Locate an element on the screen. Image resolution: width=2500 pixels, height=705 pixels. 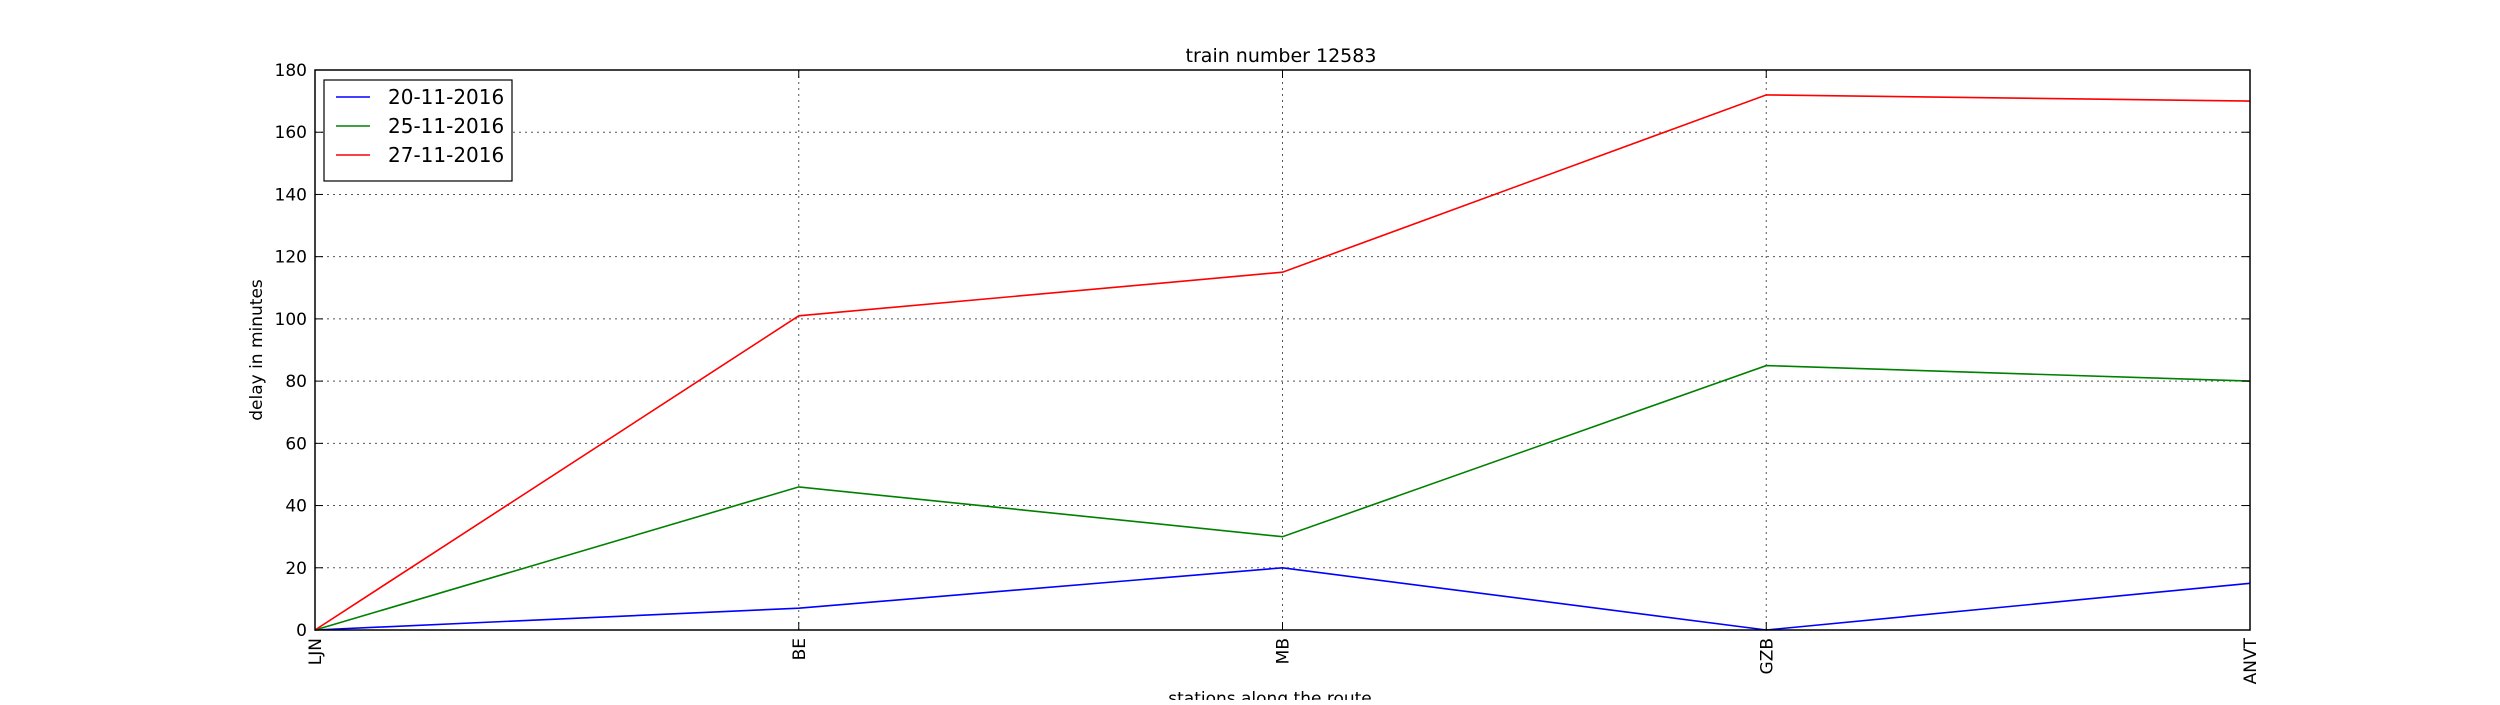
y-tick-label: 80 is located at coordinates (296, 382).